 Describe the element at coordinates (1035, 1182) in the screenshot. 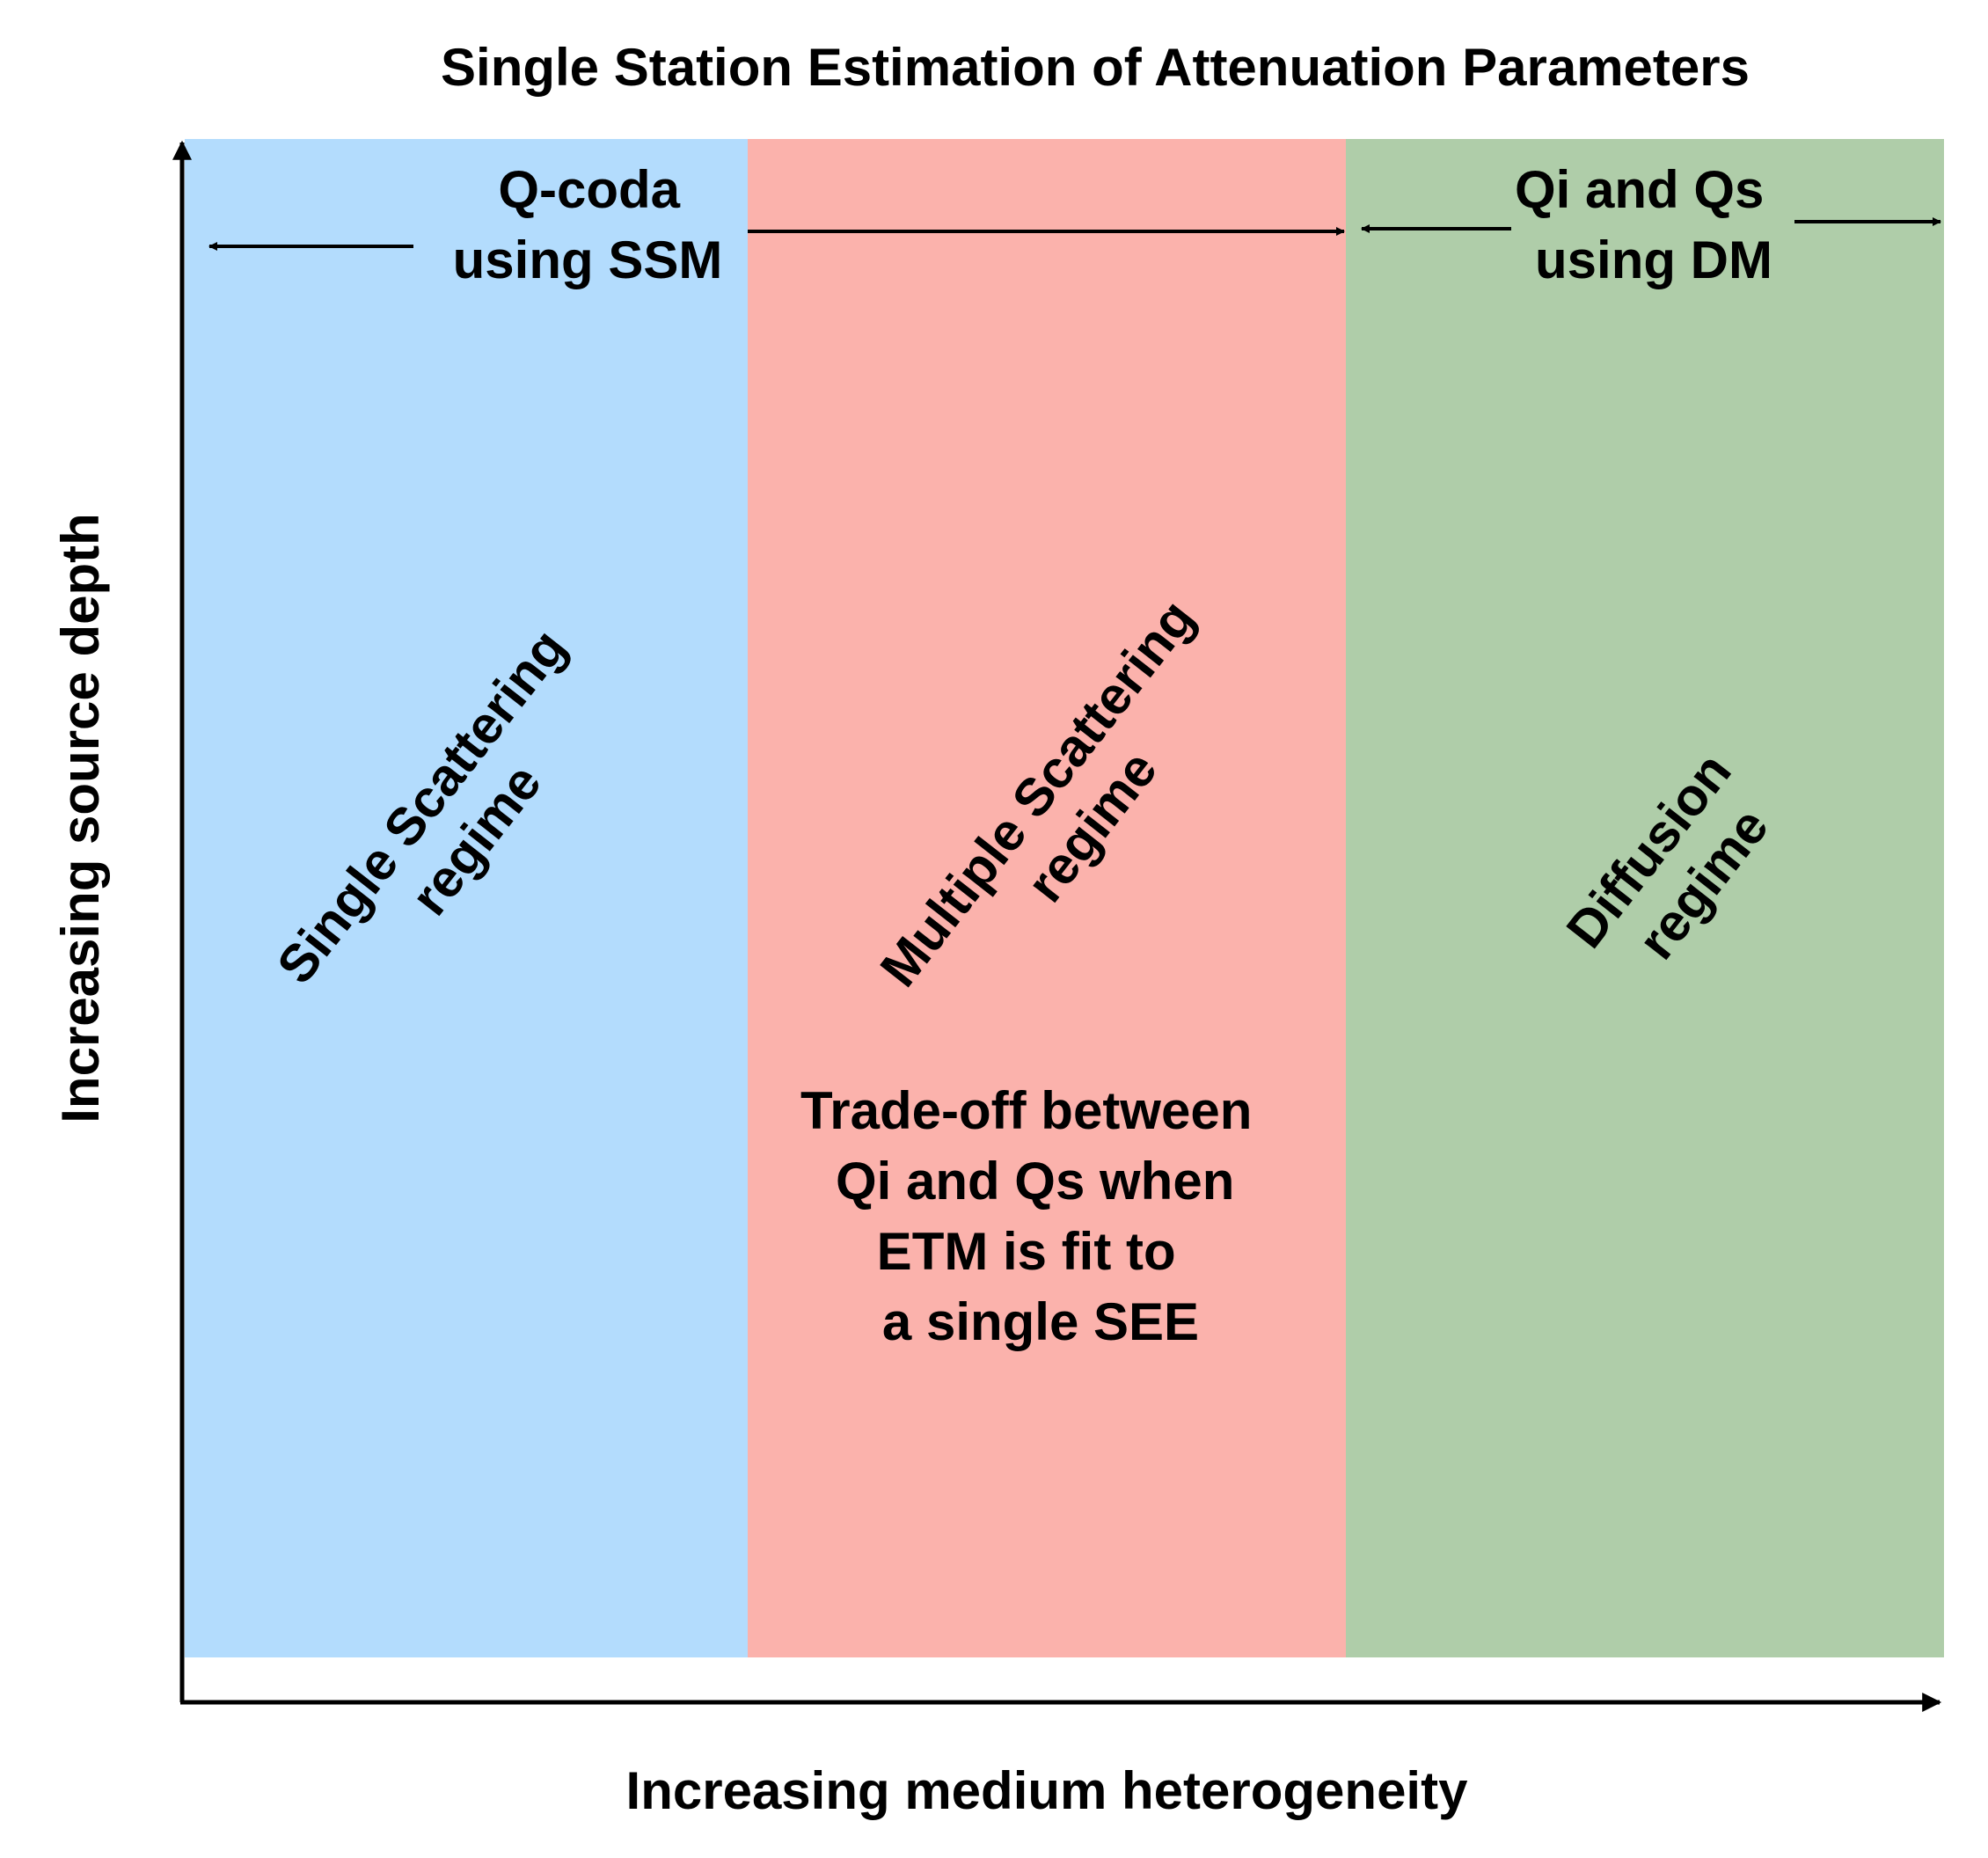

I see `tradeoff-note-line: Qi and Qs when` at that location.